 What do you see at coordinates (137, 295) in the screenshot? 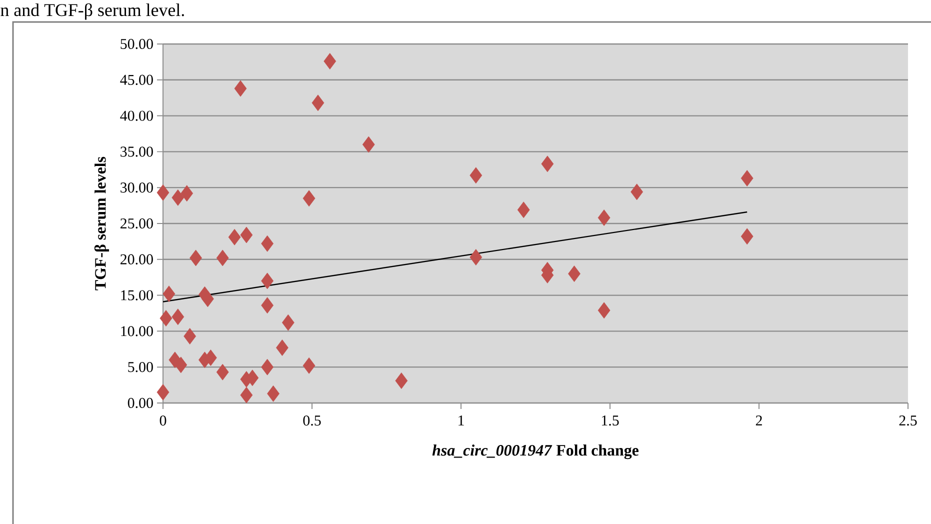
I see `y-tick-label: 15.00` at bounding box center [137, 295].